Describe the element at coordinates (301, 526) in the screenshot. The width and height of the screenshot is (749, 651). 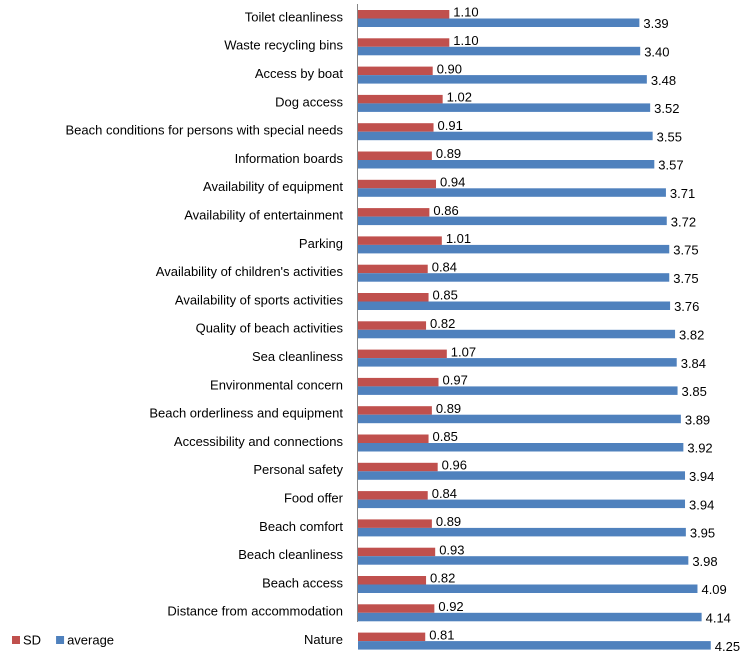
I see `category-label: Beach comfort` at that location.